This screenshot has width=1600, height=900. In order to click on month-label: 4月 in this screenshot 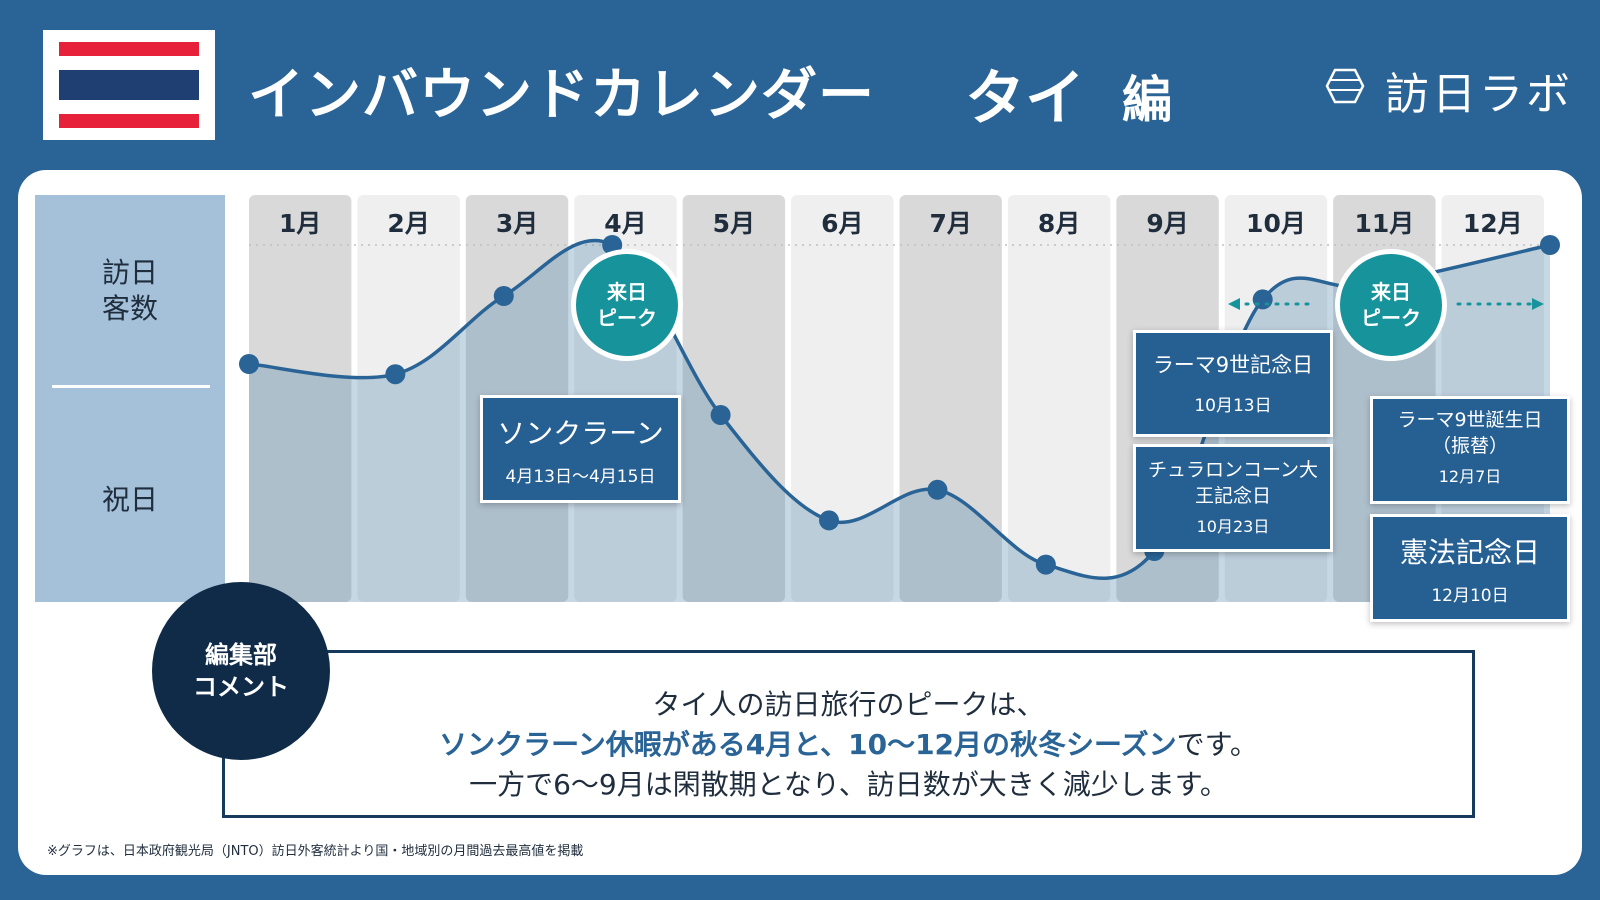, I will do `click(625, 223)`.